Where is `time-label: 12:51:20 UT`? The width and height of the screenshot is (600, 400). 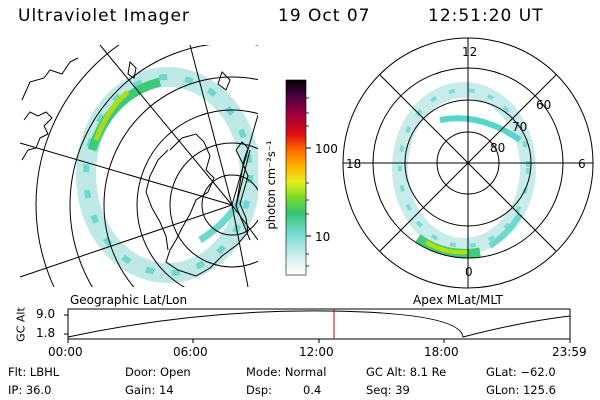 time-label: 12:51:20 UT is located at coordinates (486, 16).